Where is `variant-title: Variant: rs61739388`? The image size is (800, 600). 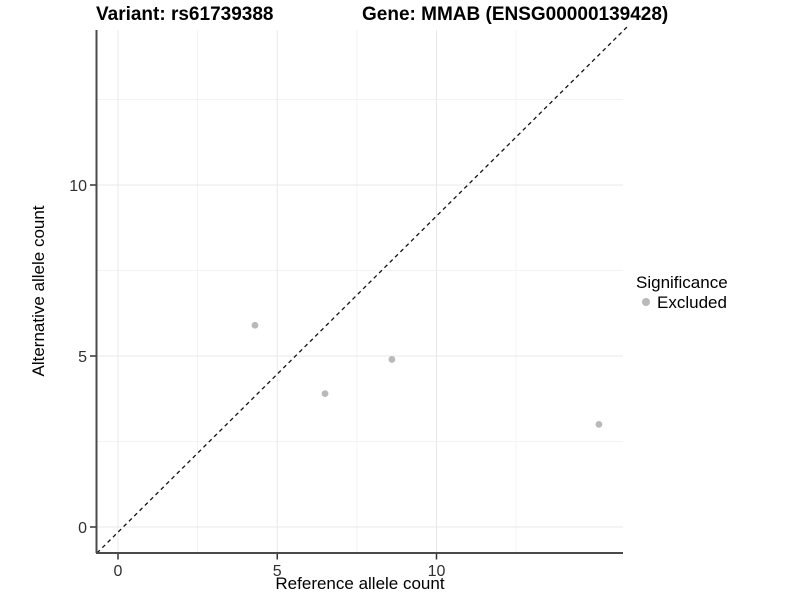 variant-title: Variant: rs61739388 is located at coordinates (184, 14).